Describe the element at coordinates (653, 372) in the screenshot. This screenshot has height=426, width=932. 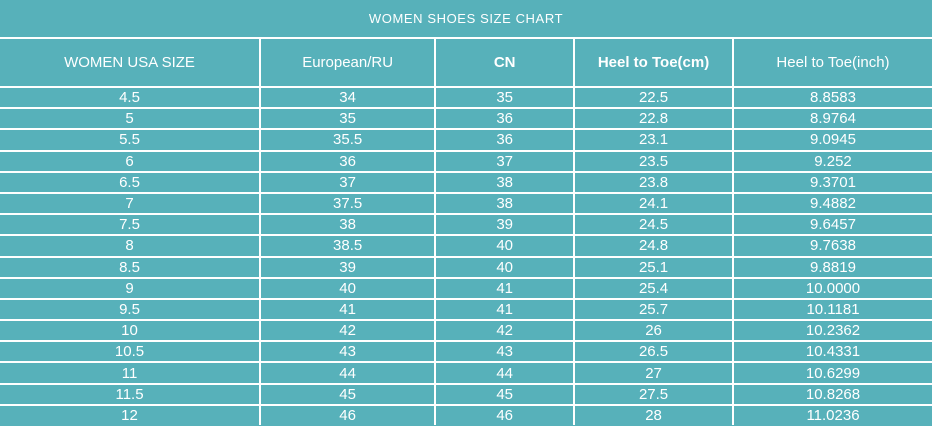
I see `table-cell: 27` at that location.